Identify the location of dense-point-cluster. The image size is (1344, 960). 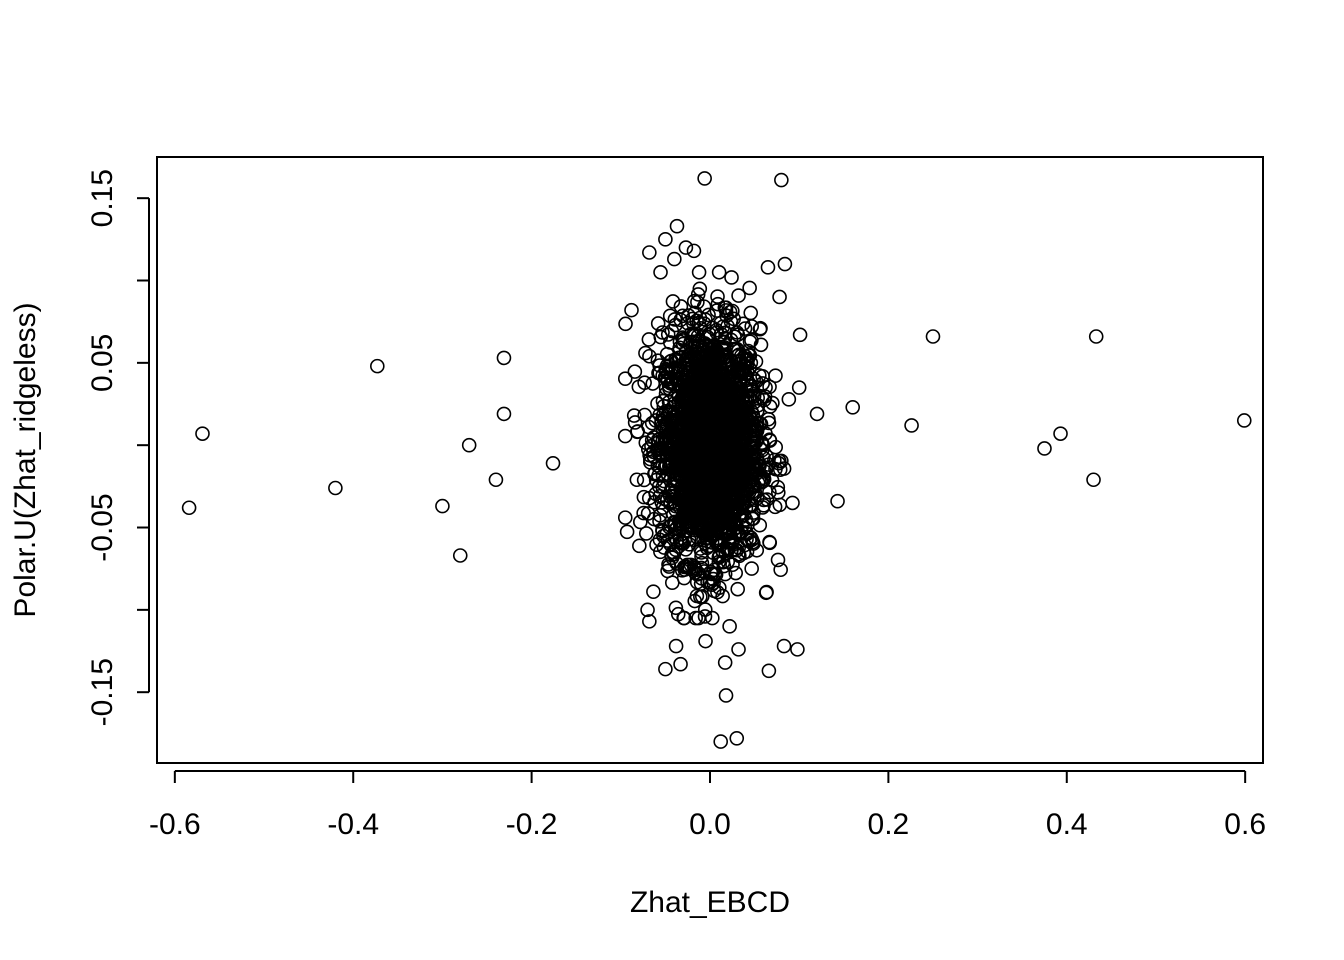
(708, 445).